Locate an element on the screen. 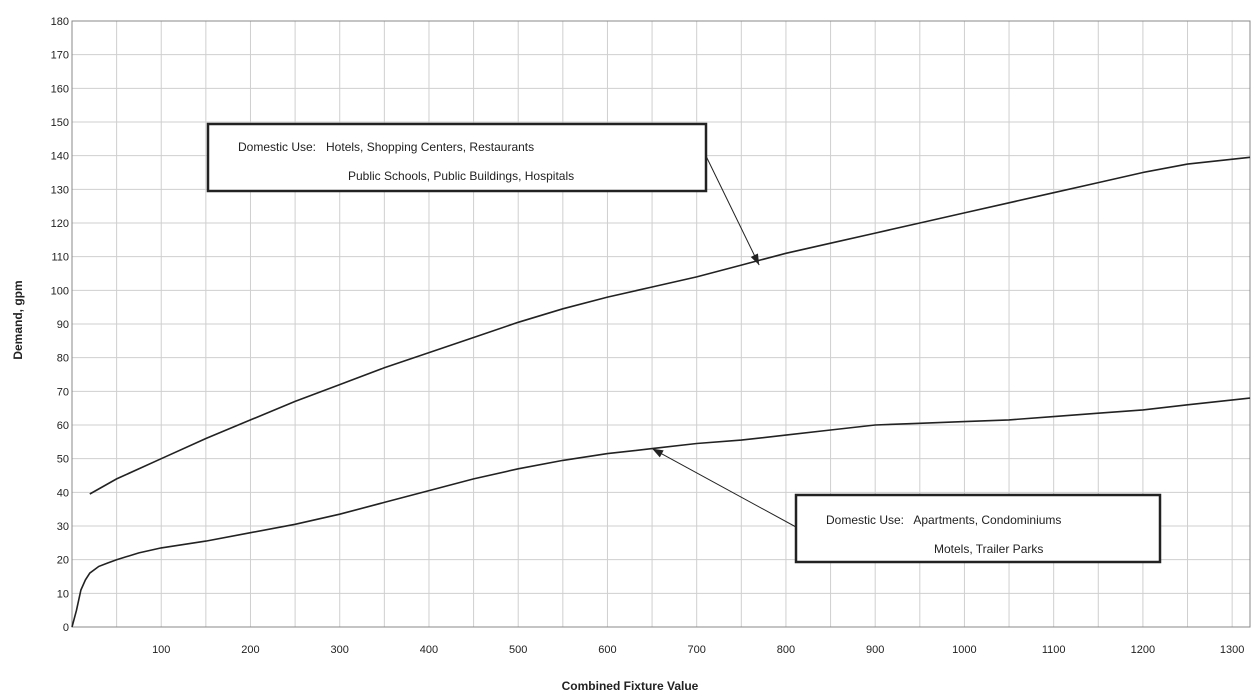  callout-apartments-line-1: Domestic Use: Apartments, Condominiums is located at coordinates (943, 520).